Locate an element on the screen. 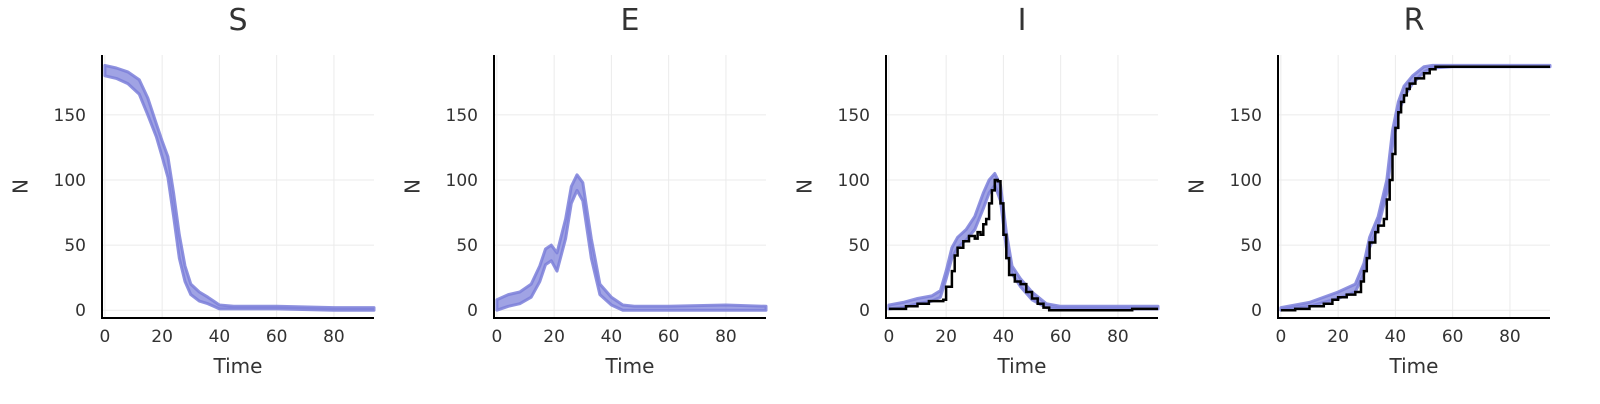 This screenshot has height=404, width=1600. chart-title: R is located at coordinates (1414, 20).